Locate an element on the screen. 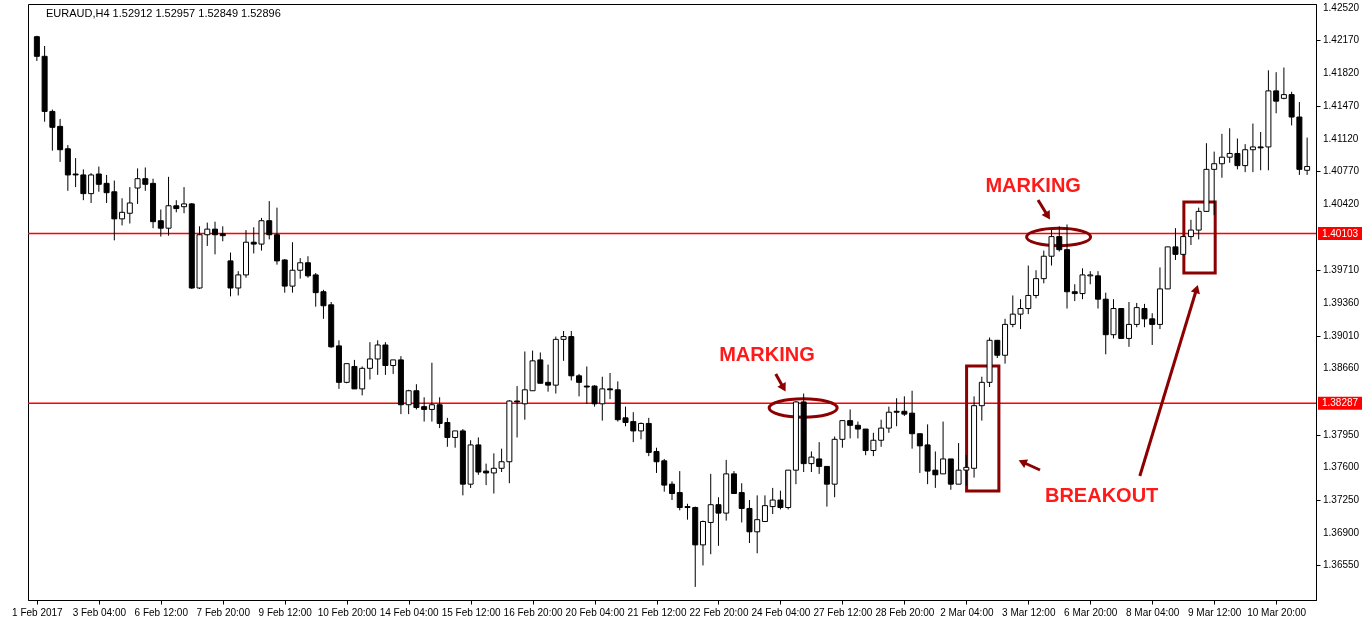 The height and width of the screenshot is (622, 1362). y-tick-label: 1.40420 is located at coordinates (1341, 203).